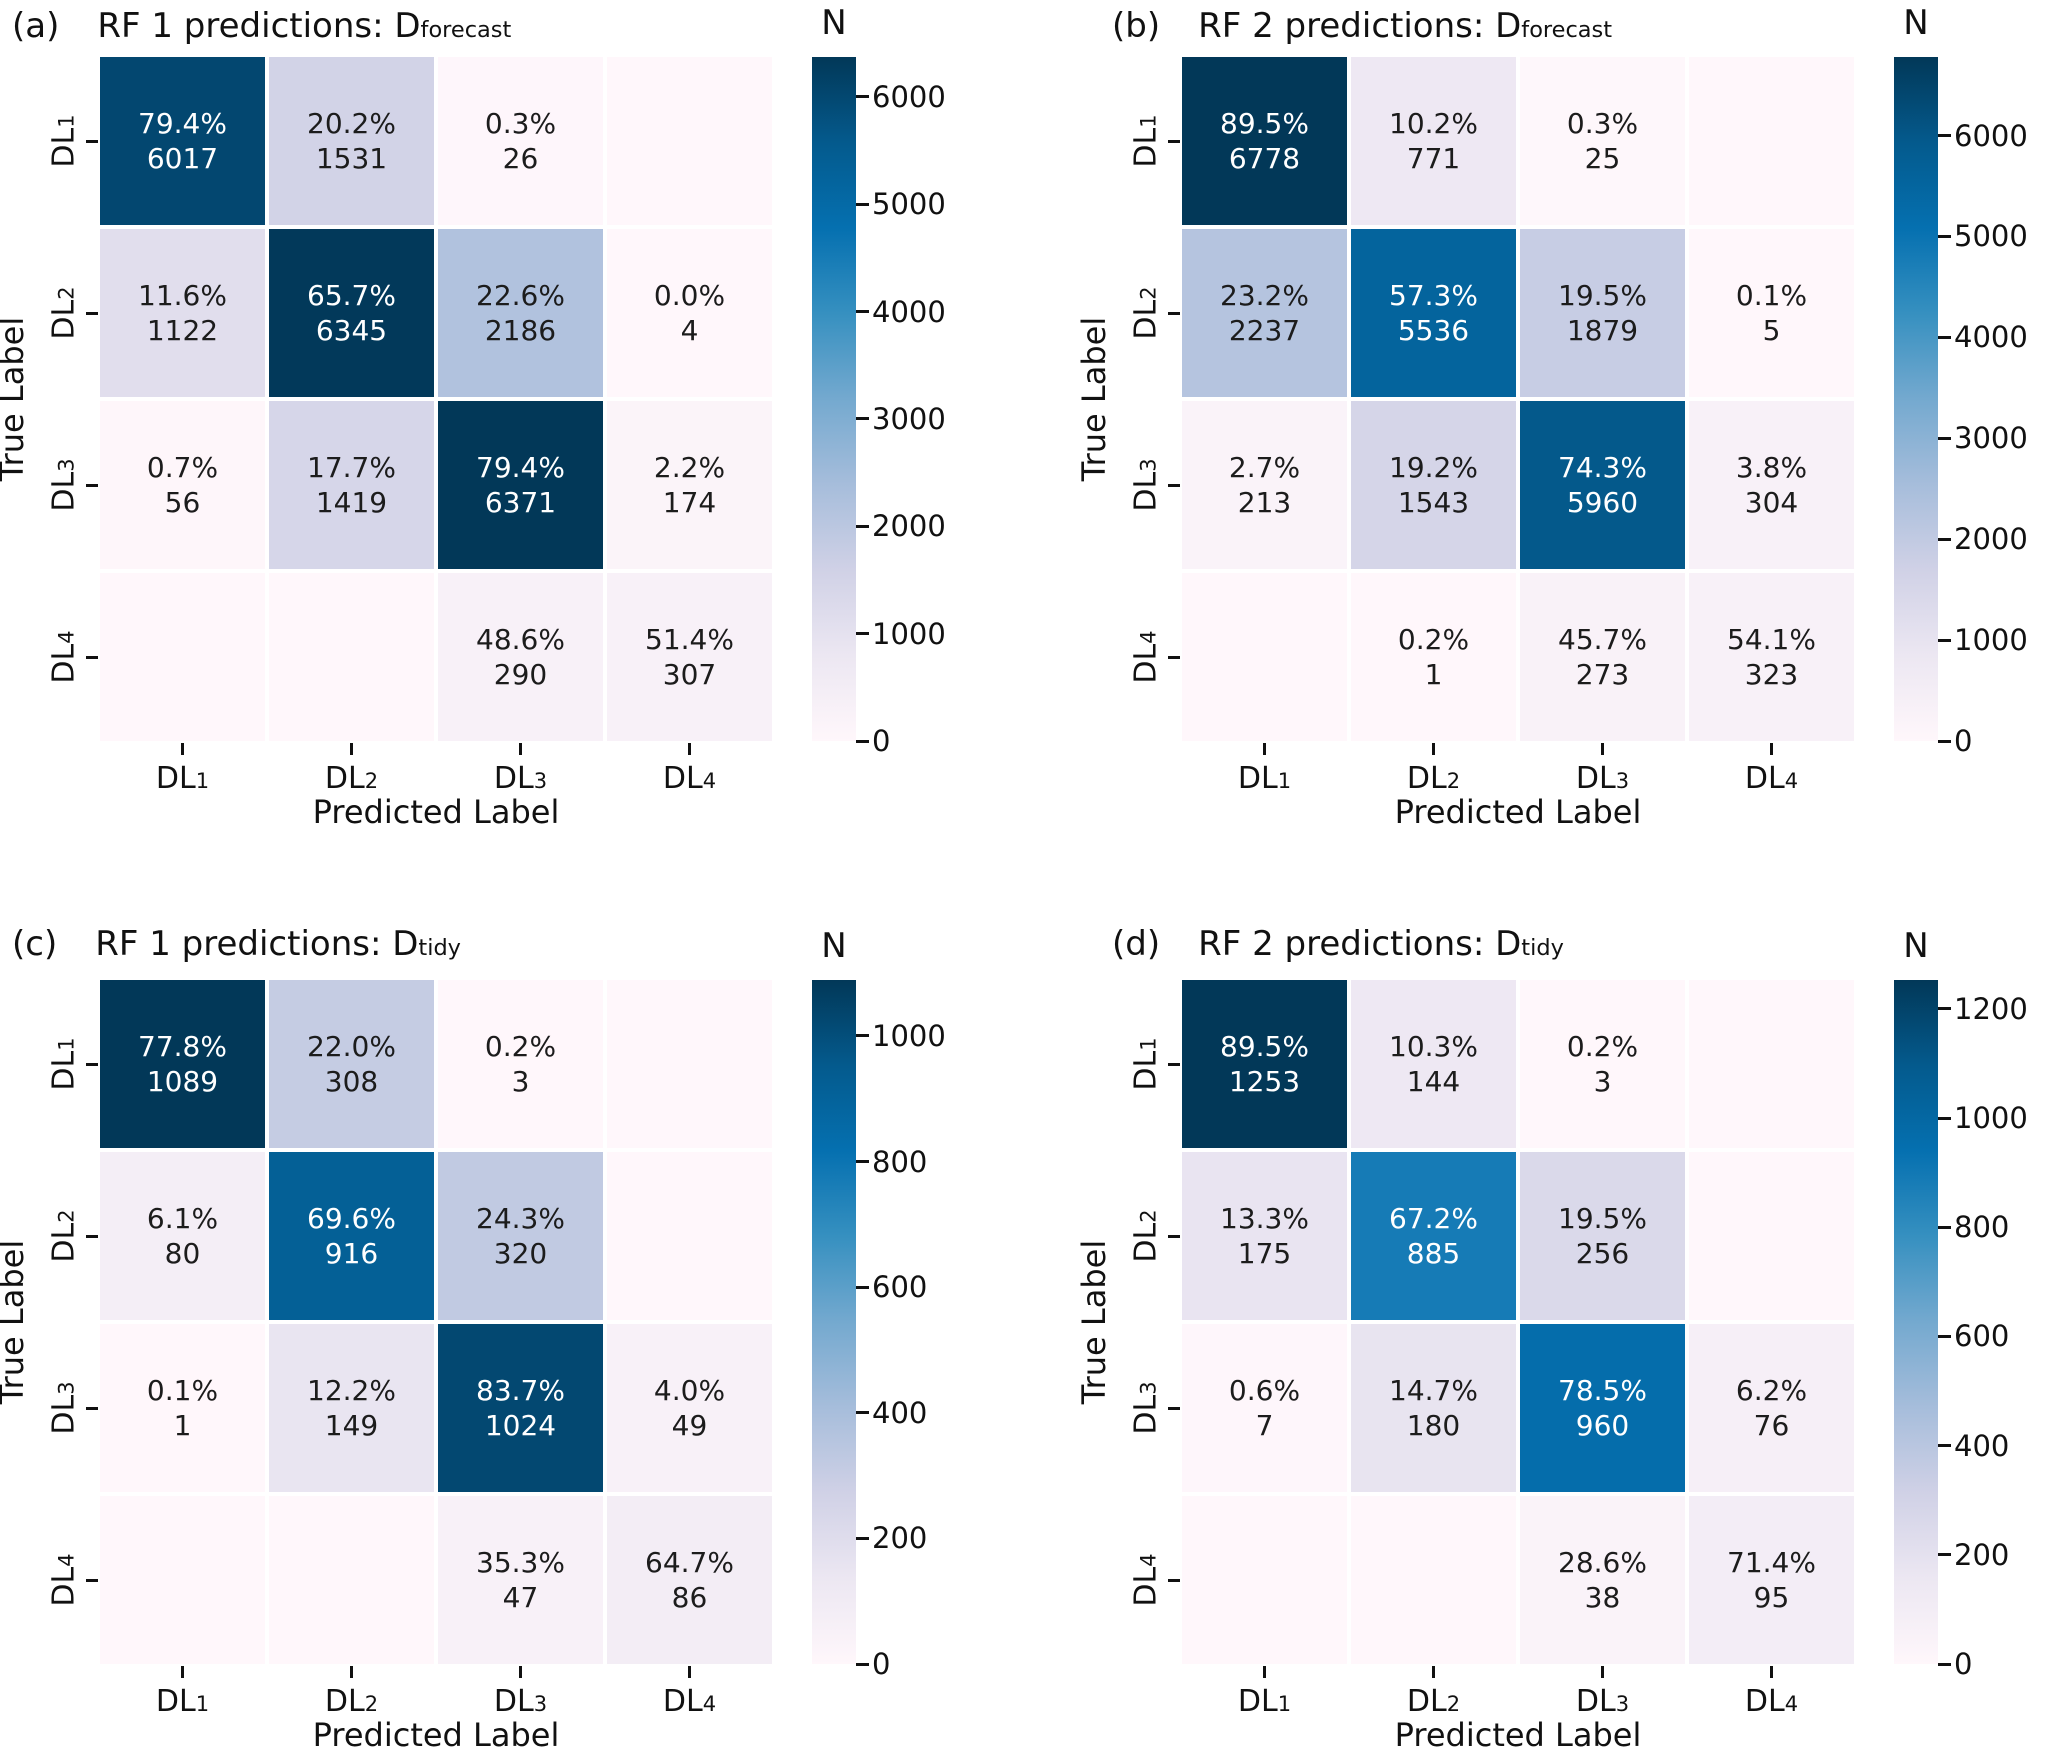 This screenshot has height=1755, width=2067. I want to click on heatmap-cell-r4c1, so click(182, 1580).